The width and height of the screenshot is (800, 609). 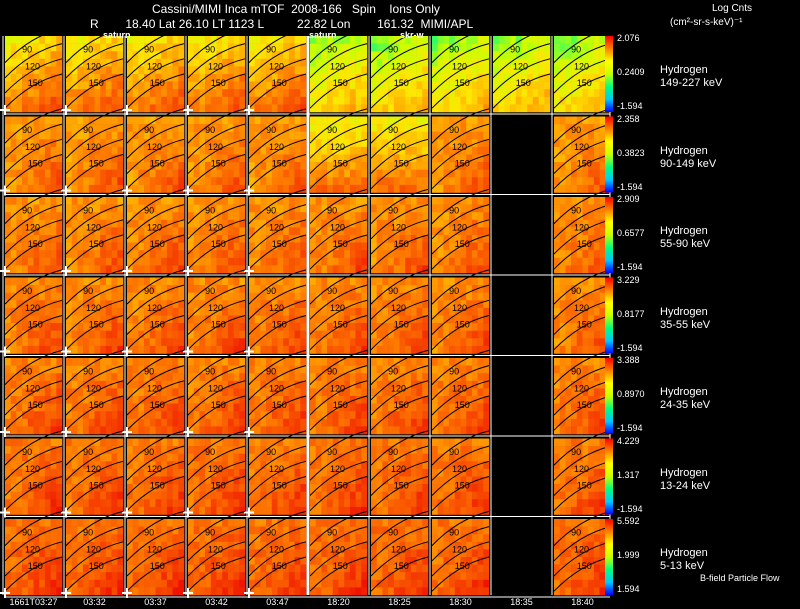 I want to click on time-label: 1661T03:27, so click(x=33, y=602).